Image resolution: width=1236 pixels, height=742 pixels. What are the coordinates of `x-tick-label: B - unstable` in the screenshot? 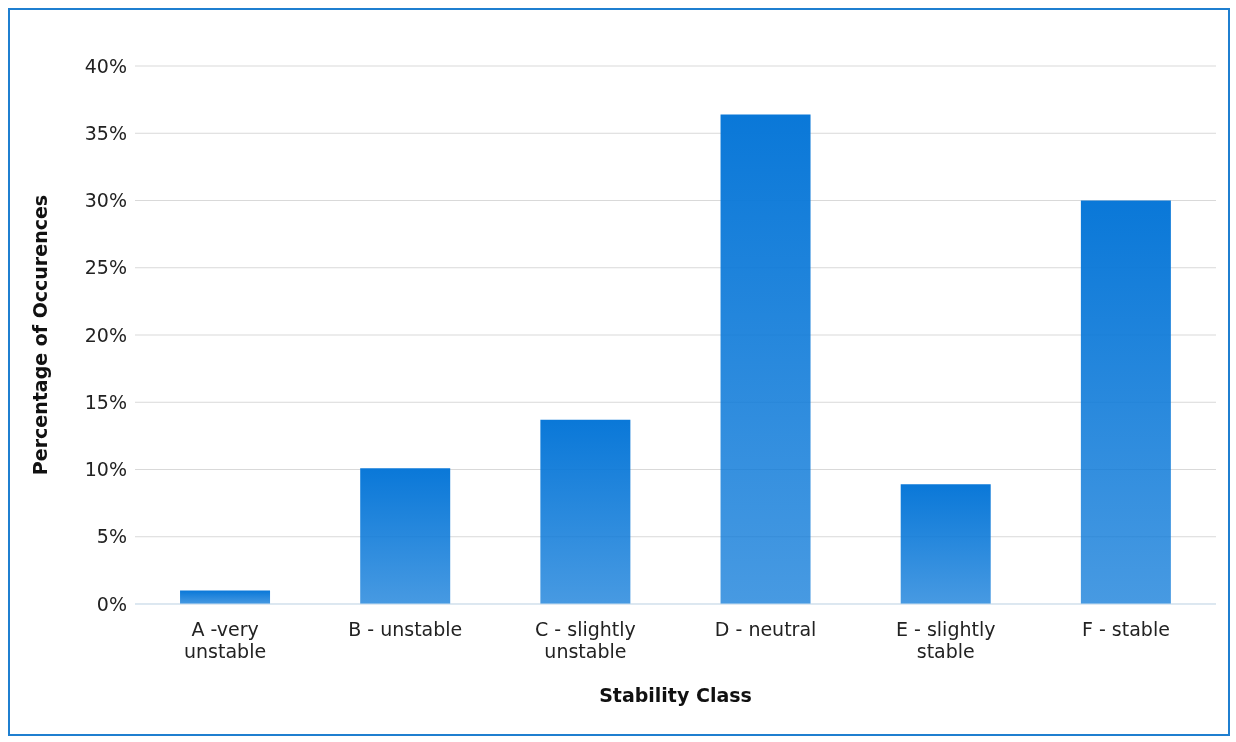 It's located at (405, 629).